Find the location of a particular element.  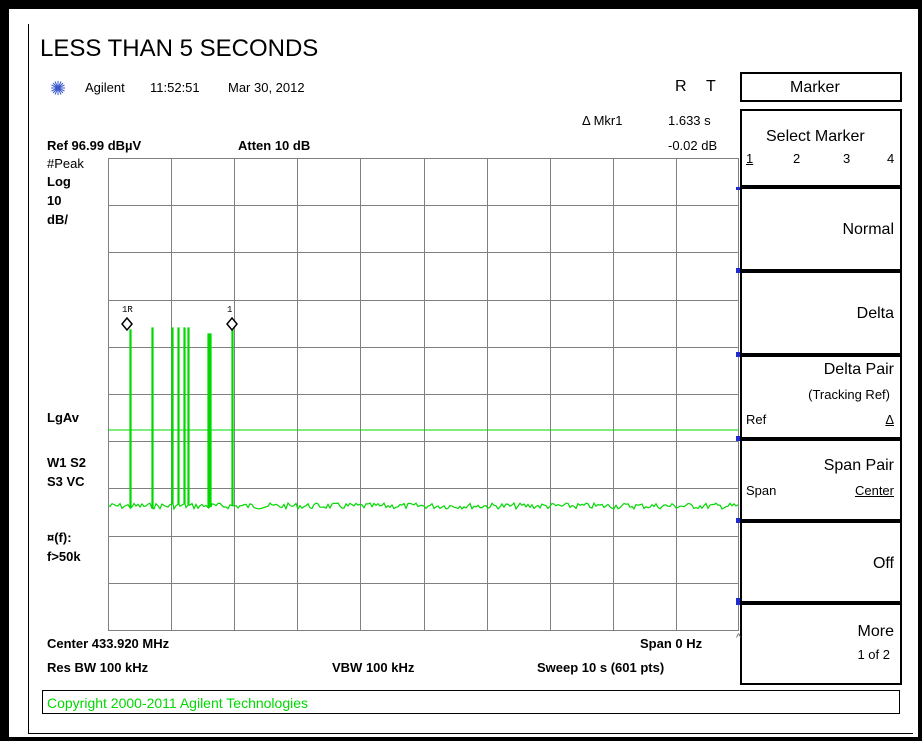

page-title: LESS THAN 5 SECONDS is located at coordinates (179, 48).